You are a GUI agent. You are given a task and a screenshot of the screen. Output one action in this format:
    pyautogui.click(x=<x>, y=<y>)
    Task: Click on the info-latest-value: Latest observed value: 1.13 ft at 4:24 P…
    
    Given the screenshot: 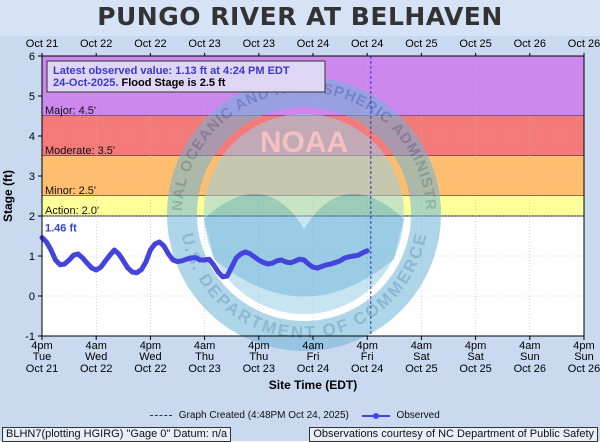 What is the action you would take?
    pyautogui.click(x=171, y=71)
    